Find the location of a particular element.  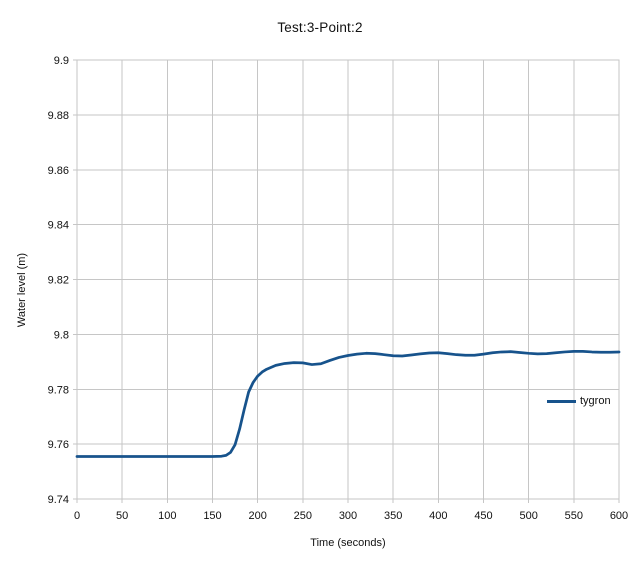

legend-label-tygron: tygron is located at coordinates (595, 401).